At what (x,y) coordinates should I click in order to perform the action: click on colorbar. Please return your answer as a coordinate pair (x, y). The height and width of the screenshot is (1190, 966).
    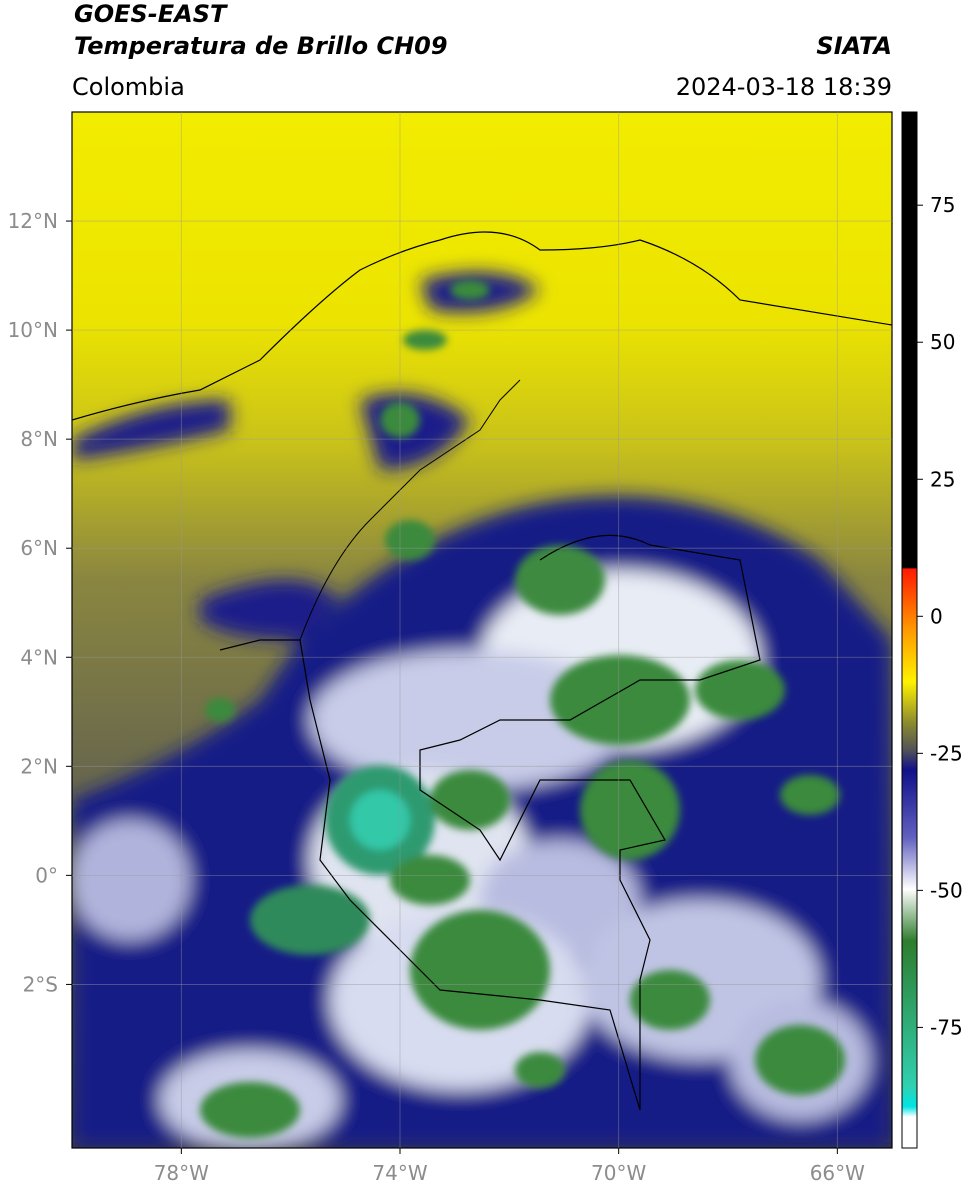
    Looking at the image, I should click on (909, 630).